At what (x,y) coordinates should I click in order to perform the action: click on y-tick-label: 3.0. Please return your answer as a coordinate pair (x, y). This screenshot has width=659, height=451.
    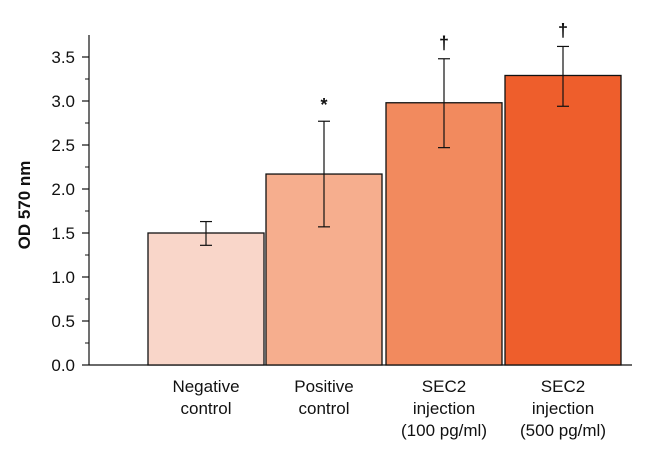
    Looking at the image, I should click on (63, 101).